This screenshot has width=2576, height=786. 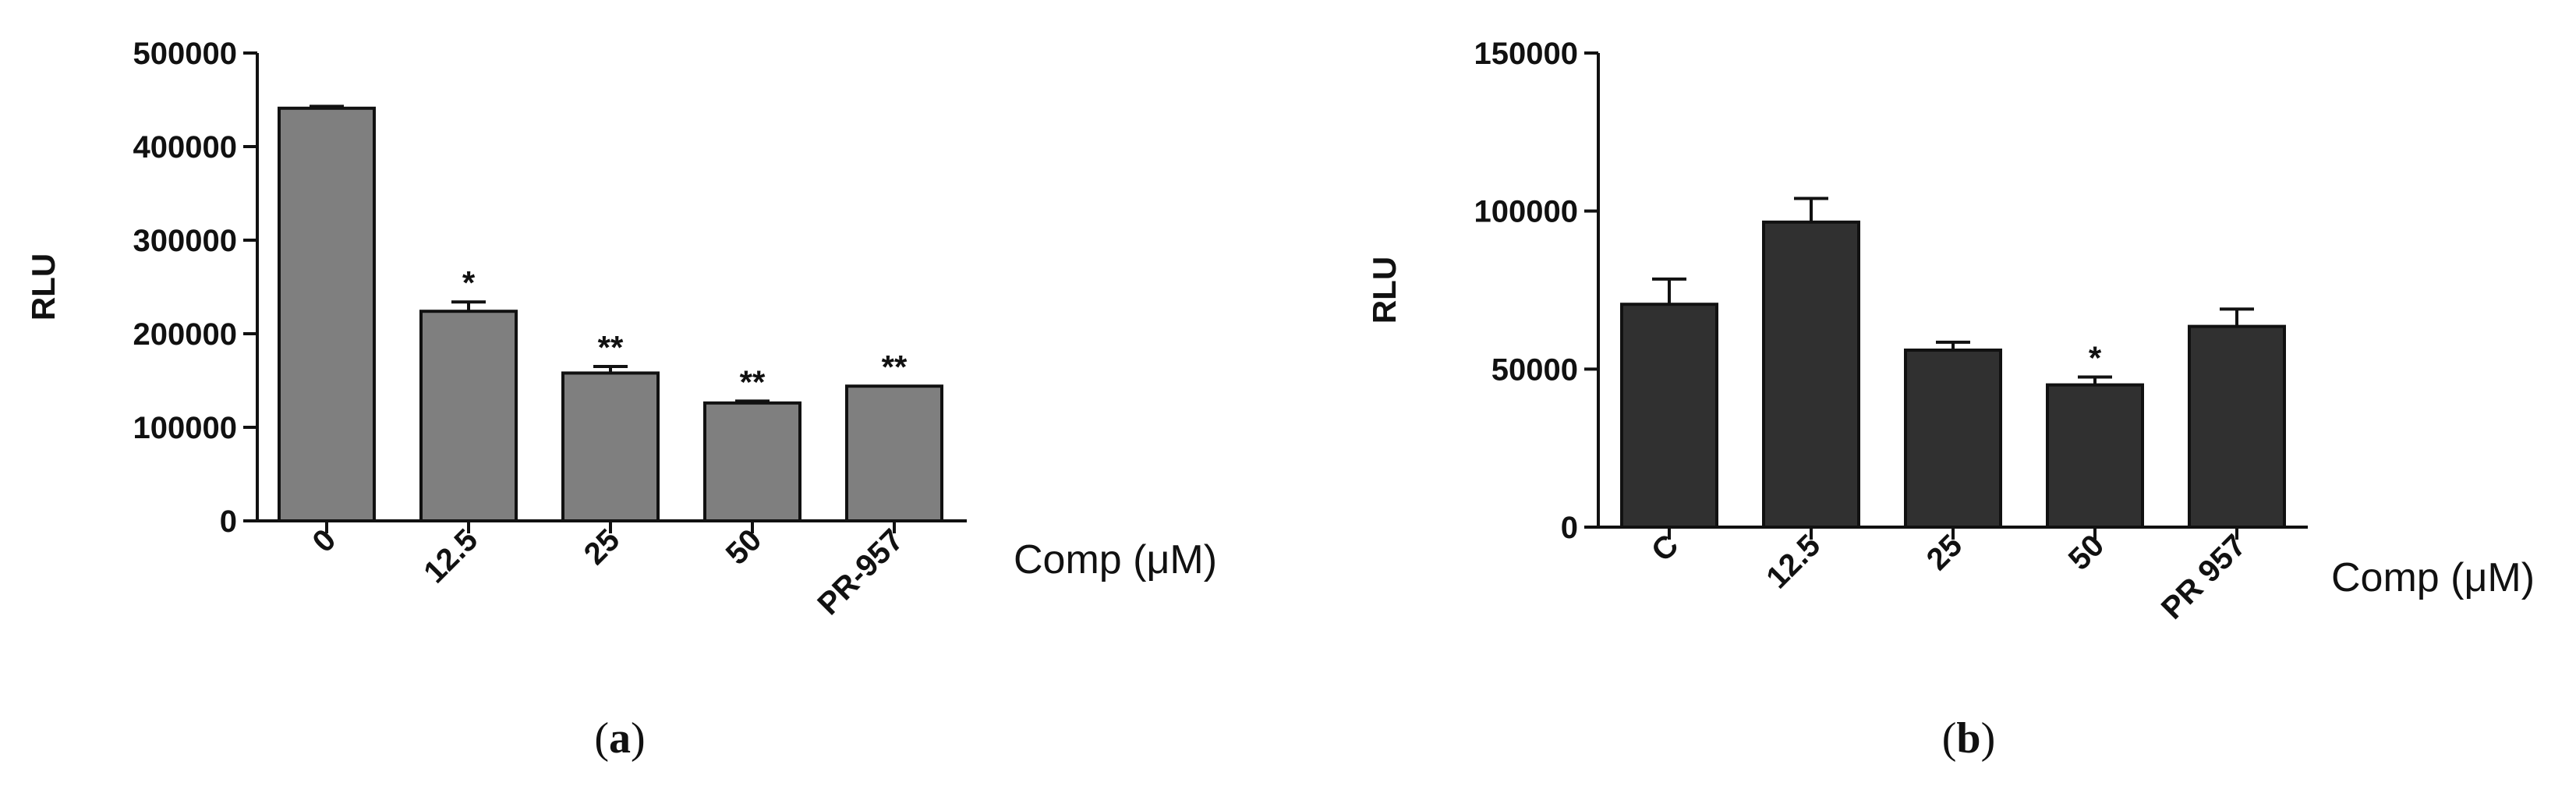 What do you see at coordinates (1665, 548) in the screenshot?
I see `x-tick-label: C` at bounding box center [1665, 548].